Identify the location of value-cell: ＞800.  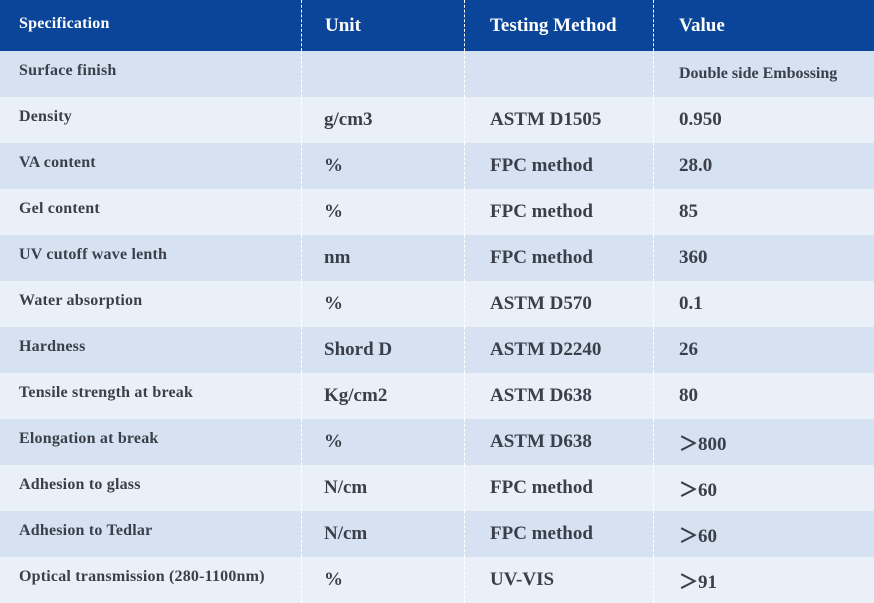
(763, 442).